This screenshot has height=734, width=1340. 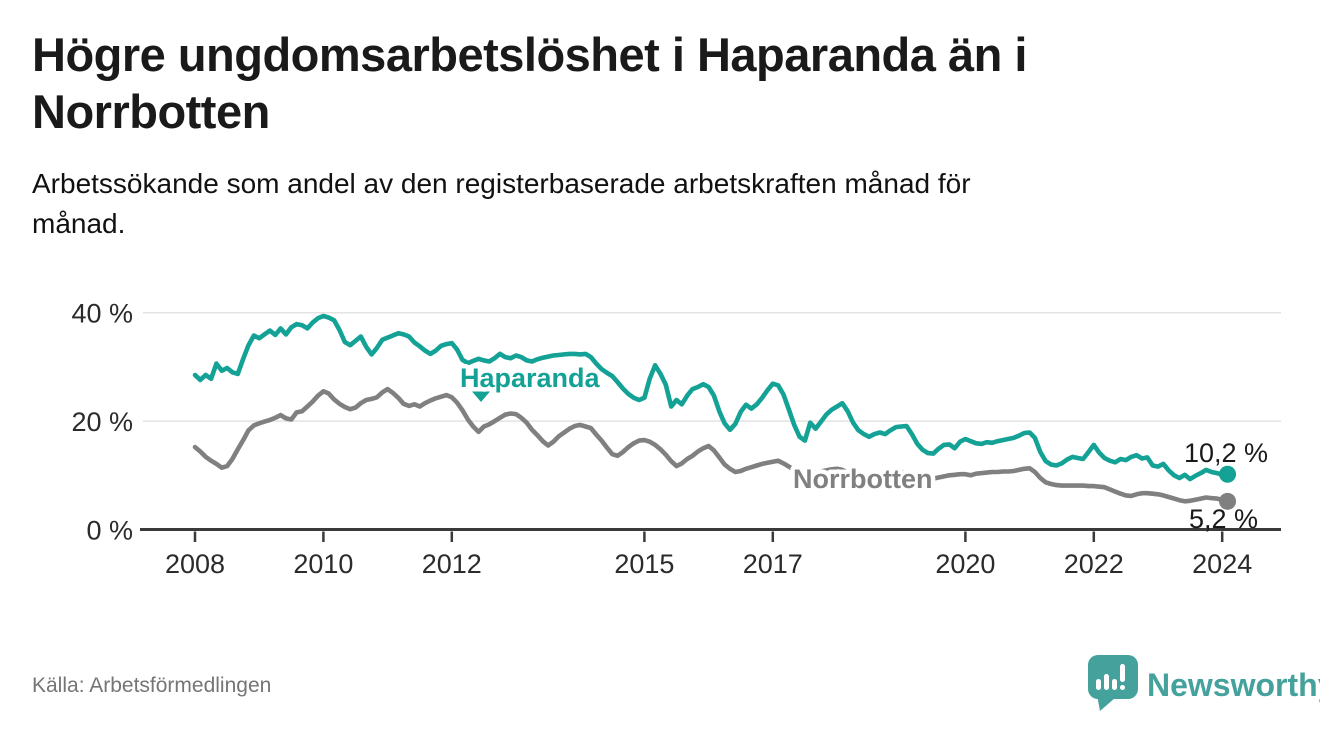 What do you see at coordinates (862, 479) in the screenshot?
I see `norrbotten-series-label: Norrbotten` at bounding box center [862, 479].